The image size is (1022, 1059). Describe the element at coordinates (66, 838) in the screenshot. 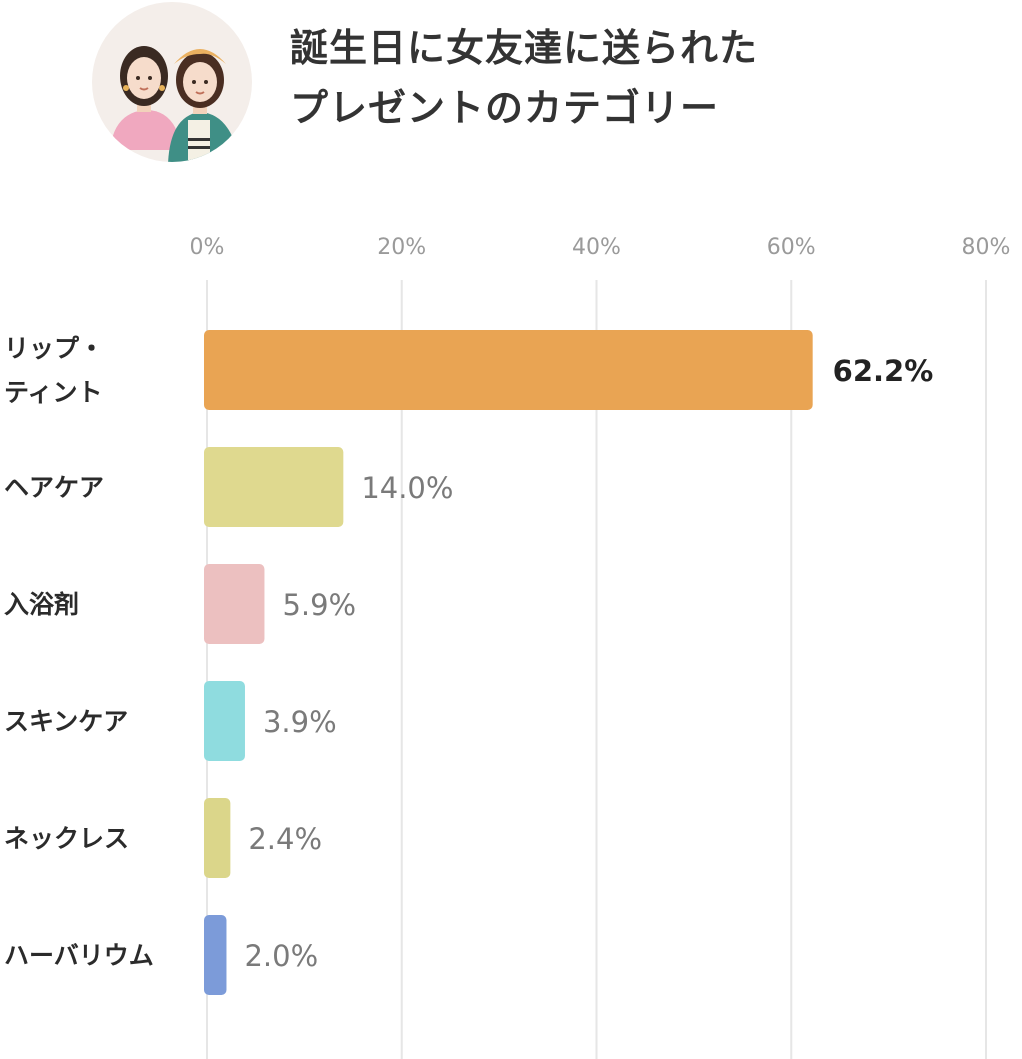

I see `category-label: ネックレス` at that location.